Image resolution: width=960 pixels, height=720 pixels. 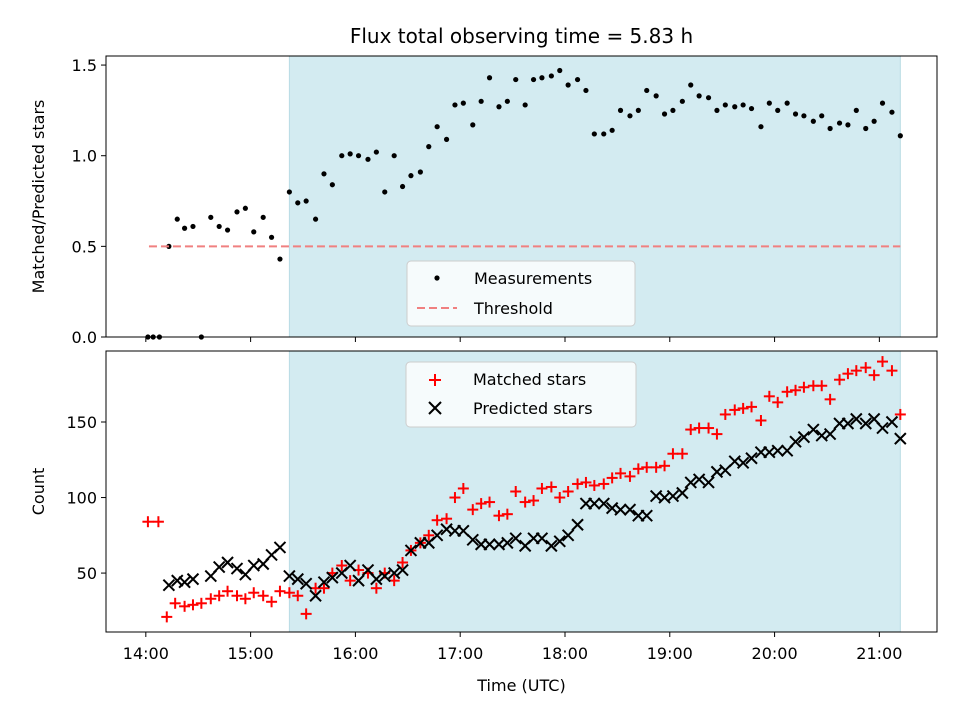 I want to click on chart-title: Flux total observing time = 5.83 h, so click(x=521, y=36).